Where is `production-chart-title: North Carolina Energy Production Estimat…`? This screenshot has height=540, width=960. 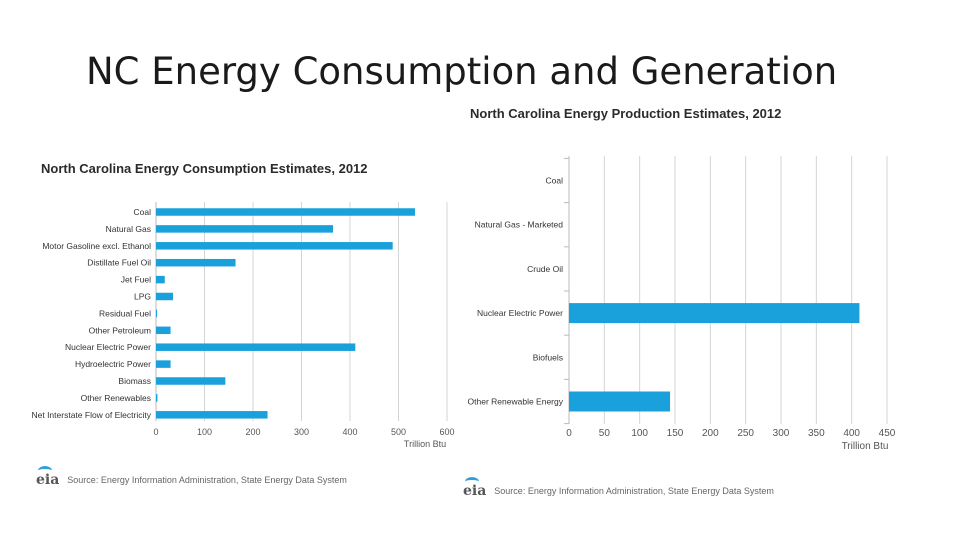 production-chart-title: North Carolina Energy Production Estimat… is located at coordinates (626, 113).